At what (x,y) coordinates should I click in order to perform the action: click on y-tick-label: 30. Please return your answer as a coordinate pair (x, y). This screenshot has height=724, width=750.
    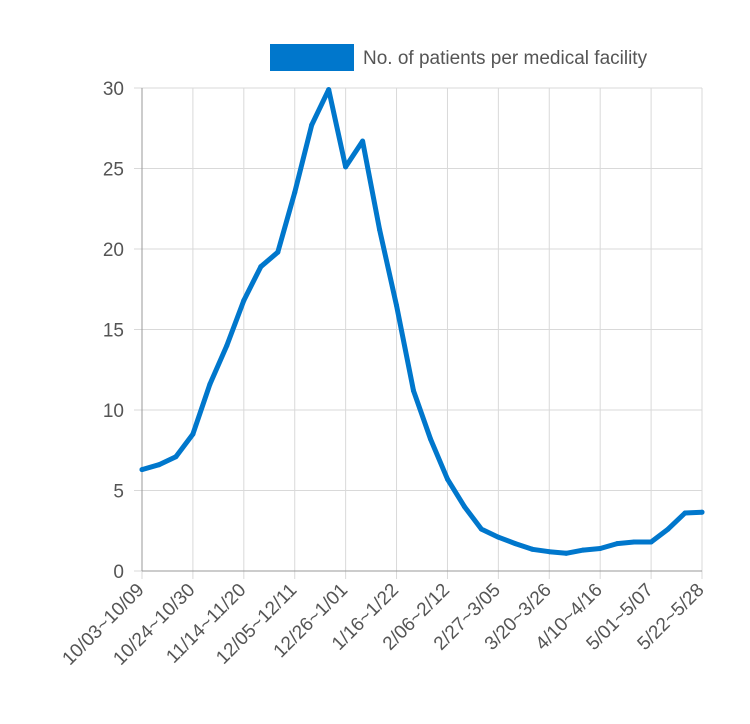
    Looking at the image, I should click on (113, 89).